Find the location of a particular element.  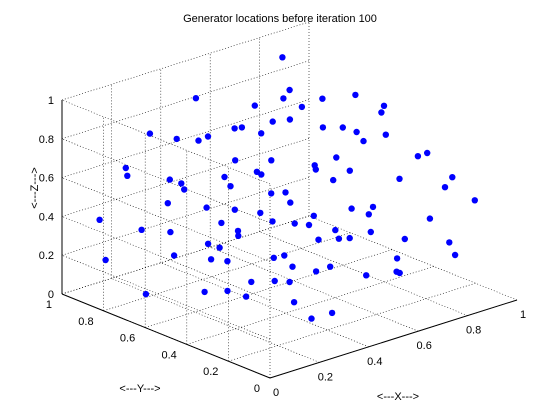

x-tick-label: 0.6 is located at coordinates (424, 346).